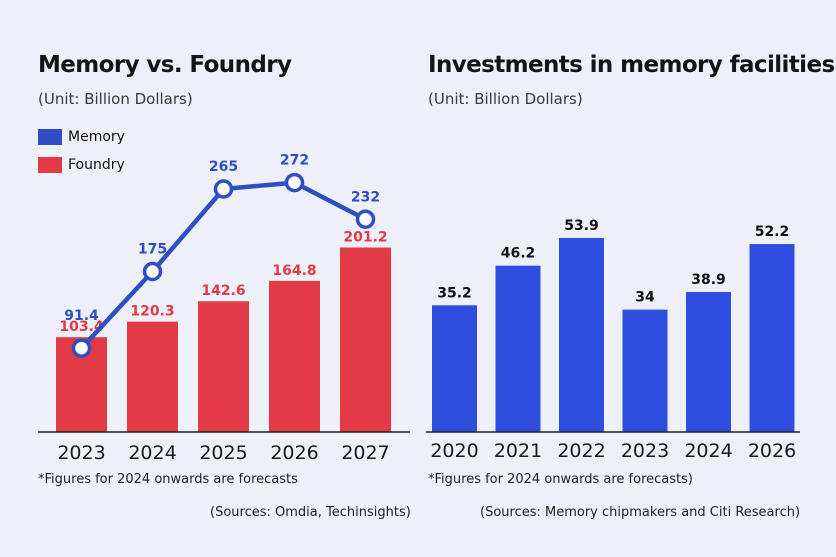 The height and width of the screenshot is (557, 836). What do you see at coordinates (81, 453) in the screenshot?
I see `left-xtick-2023: 2023` at bounding box center [81, 453].